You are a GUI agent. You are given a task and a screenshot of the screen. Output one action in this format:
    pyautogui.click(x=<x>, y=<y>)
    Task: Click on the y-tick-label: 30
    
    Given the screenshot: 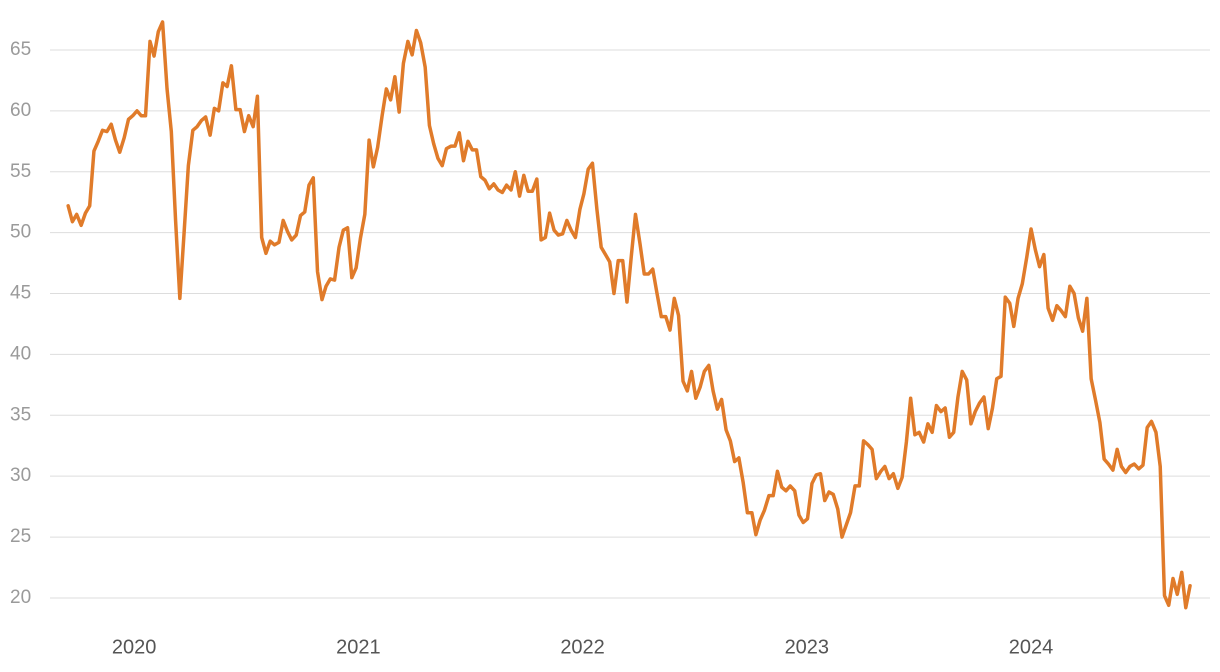 What is the action you would take?
    pyautogui.click(x=20, y=475)
    